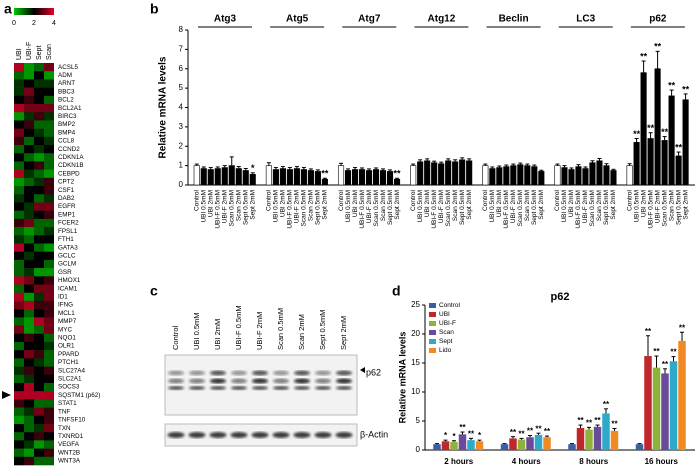 This screenshot has height=469, width=700. I want to click on legend-label: Scan, so click(446, 332).